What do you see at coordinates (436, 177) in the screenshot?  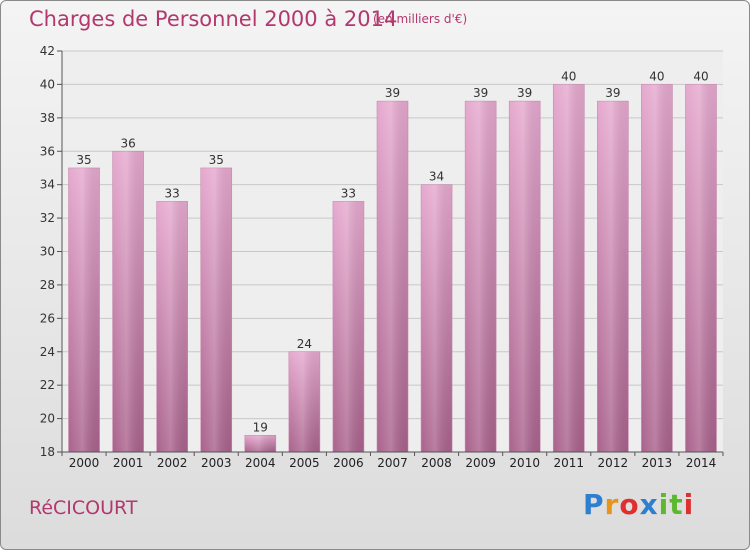 I see `data-label: 34` at bounding box center [436, 177].